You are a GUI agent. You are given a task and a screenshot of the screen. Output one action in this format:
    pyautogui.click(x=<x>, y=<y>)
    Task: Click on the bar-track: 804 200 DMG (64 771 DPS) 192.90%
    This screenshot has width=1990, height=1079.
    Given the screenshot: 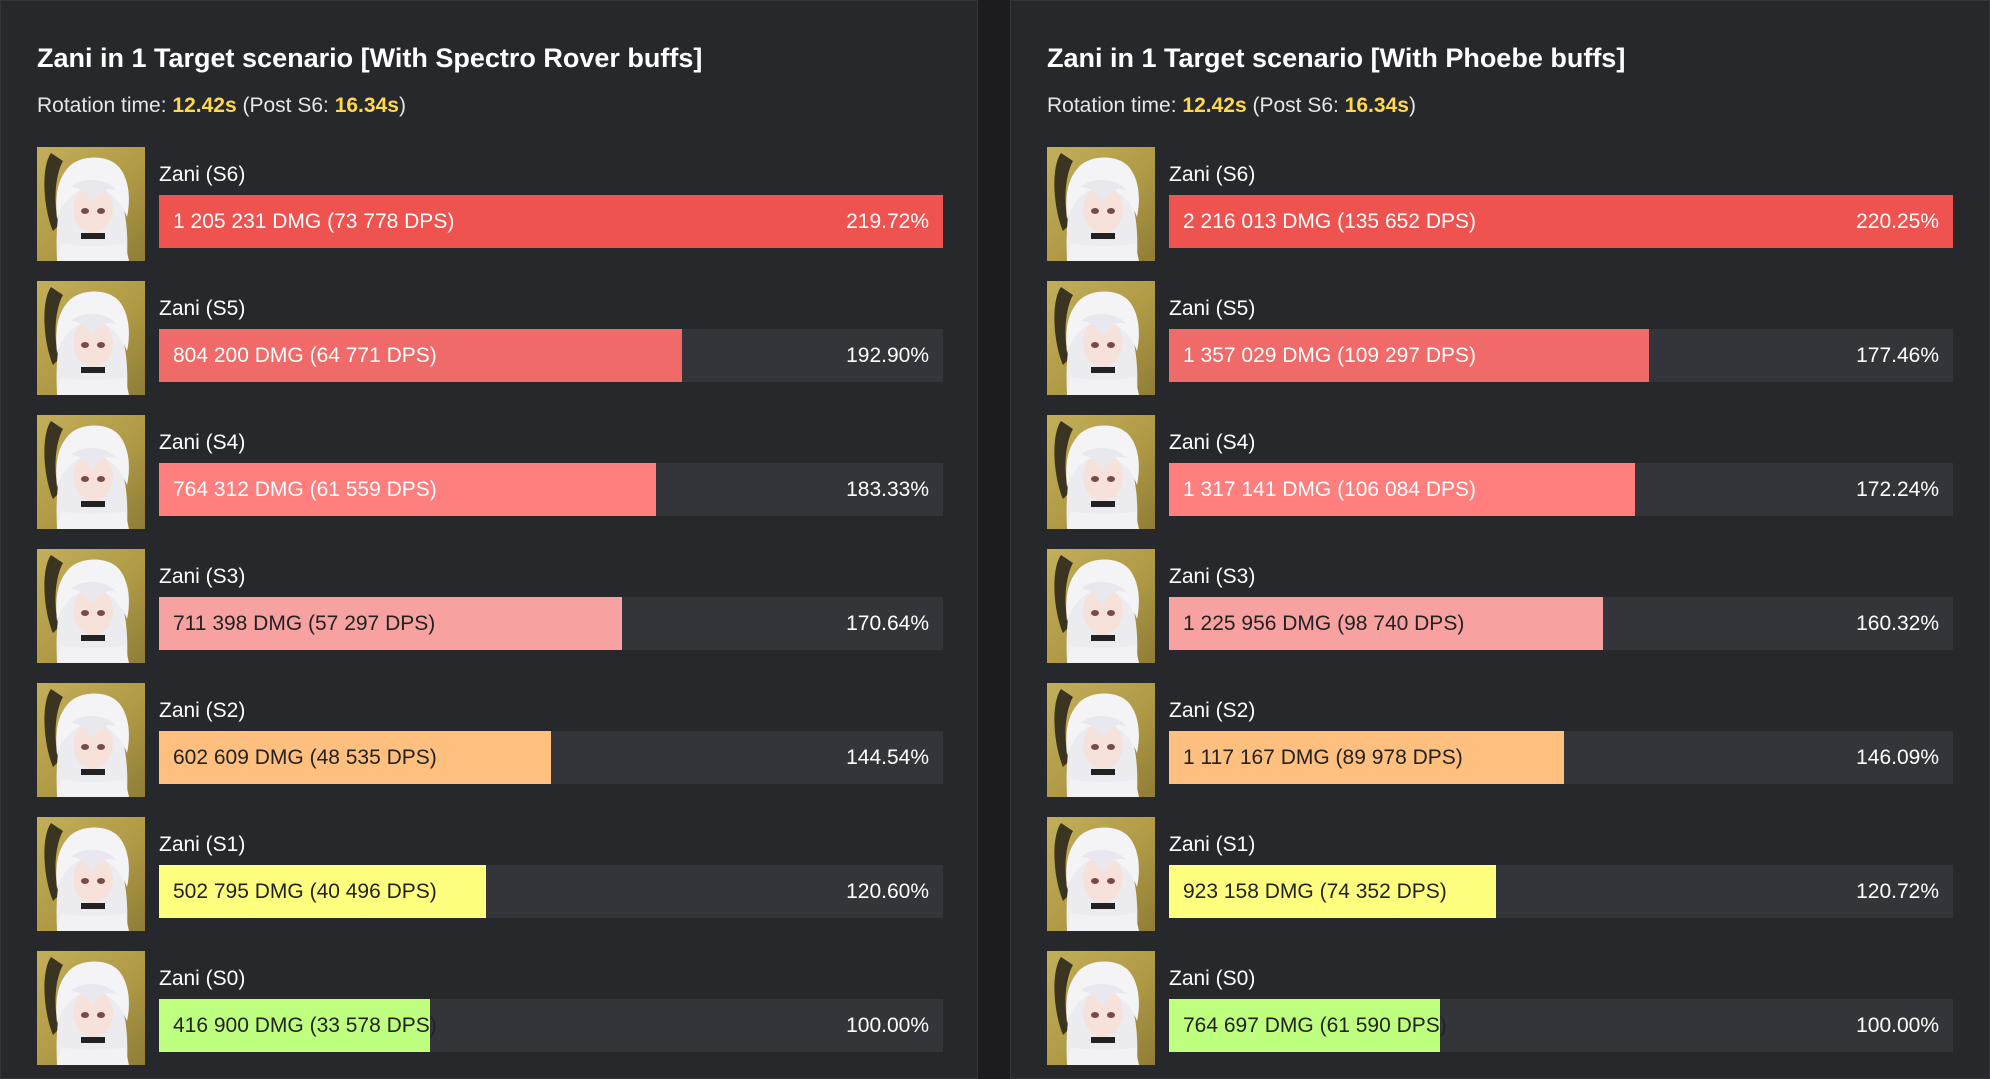 What is the action you would take?
    pyautogui.click(x=551, y=355)
    